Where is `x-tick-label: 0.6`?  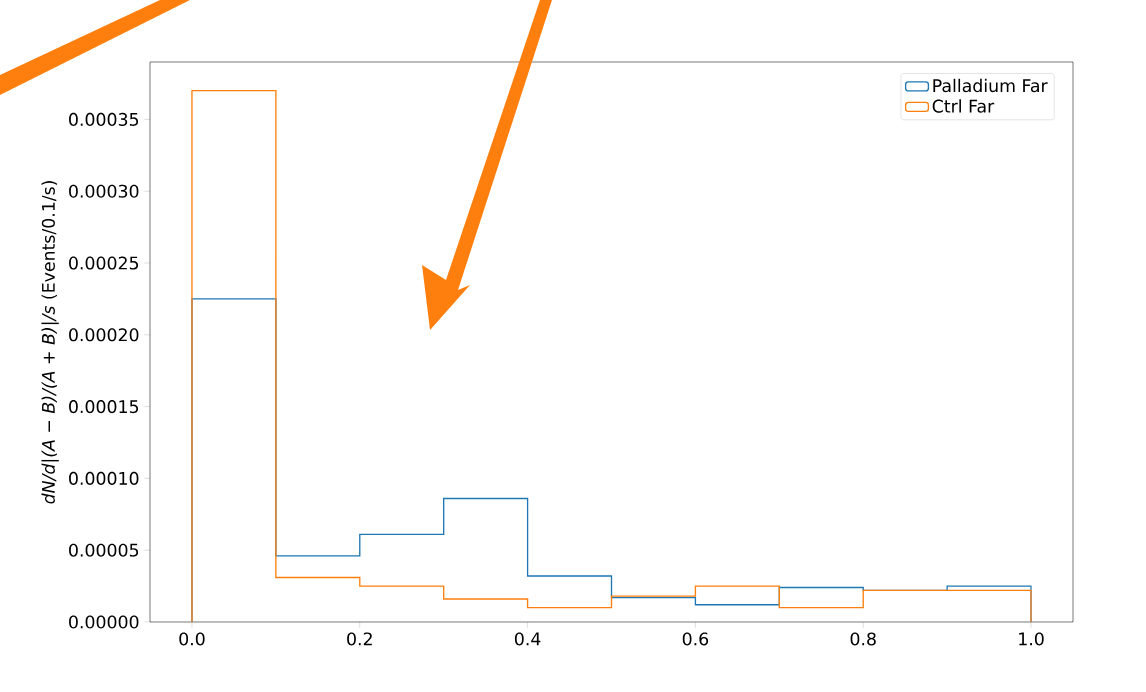 x-tick-label: 0.6 is located at coordinates (695, 639).